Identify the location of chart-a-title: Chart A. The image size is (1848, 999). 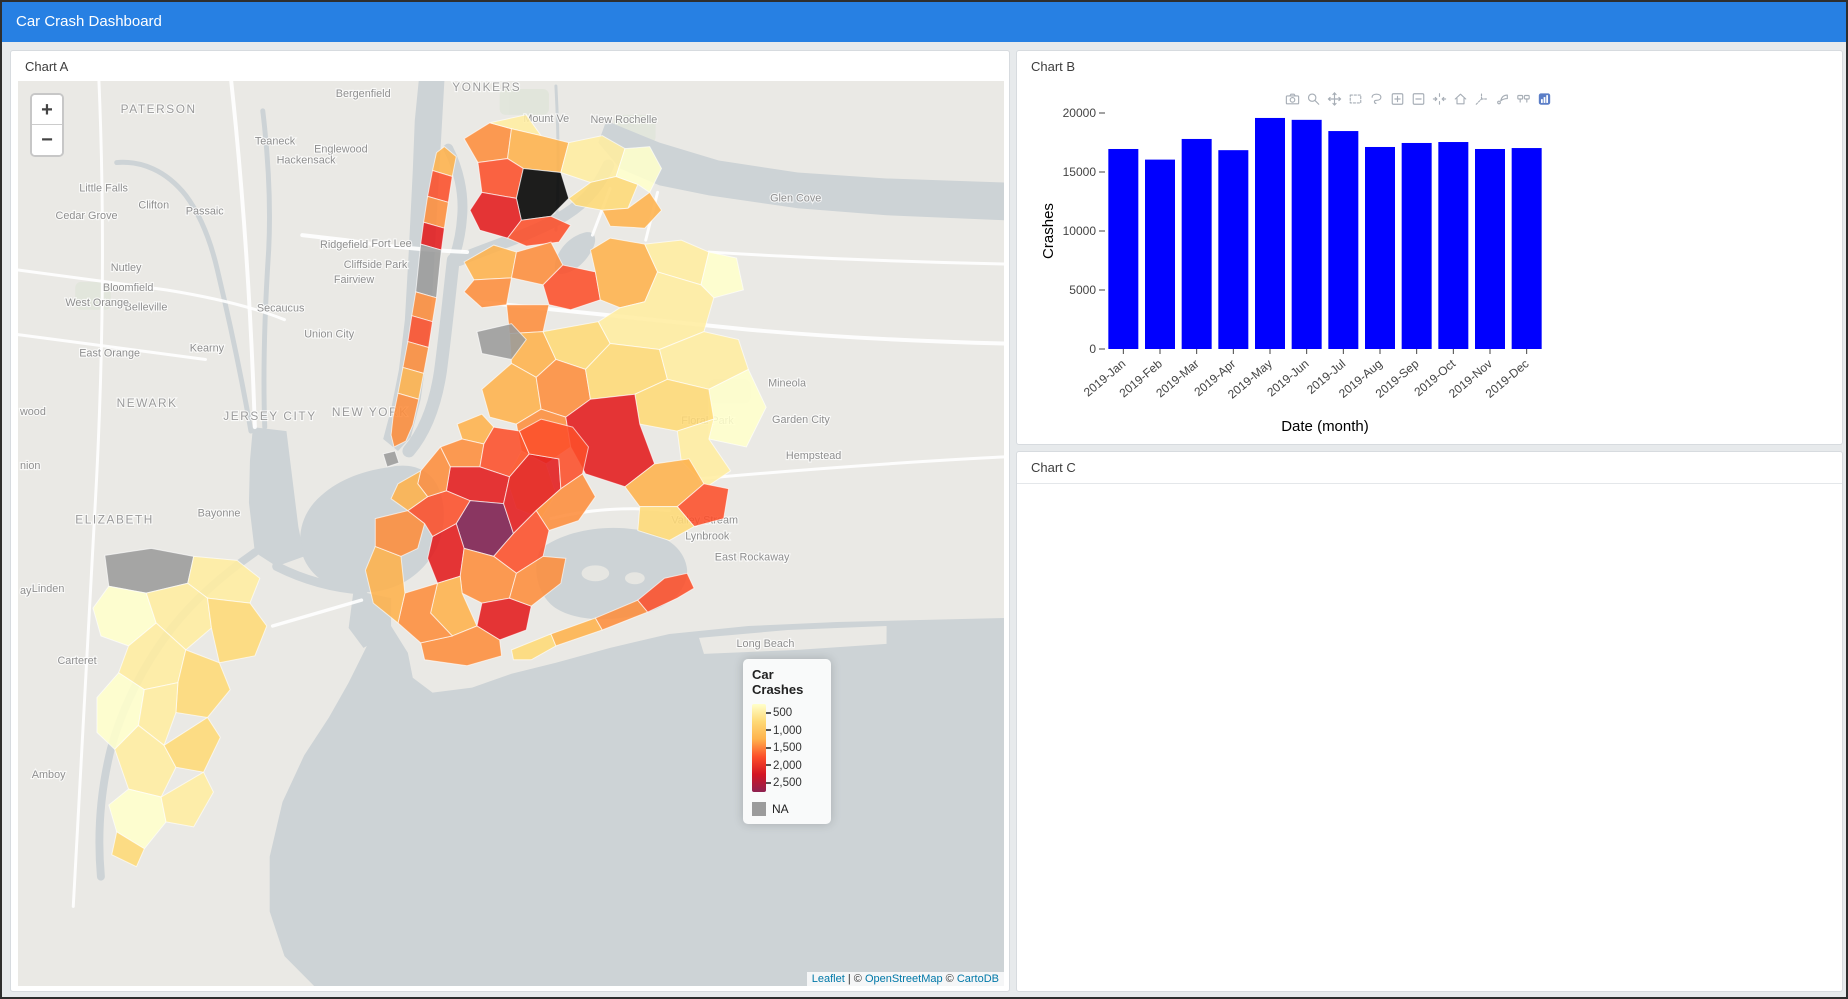
(47, 66).